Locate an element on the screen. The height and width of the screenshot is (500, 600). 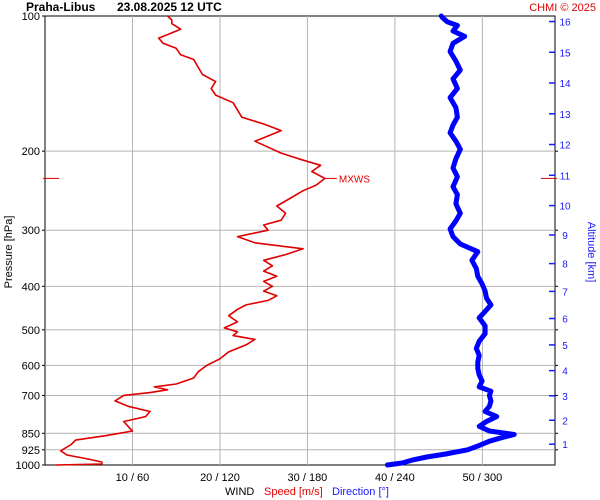
pressure-tick-label: 500 is located at coordinates (31, 331).